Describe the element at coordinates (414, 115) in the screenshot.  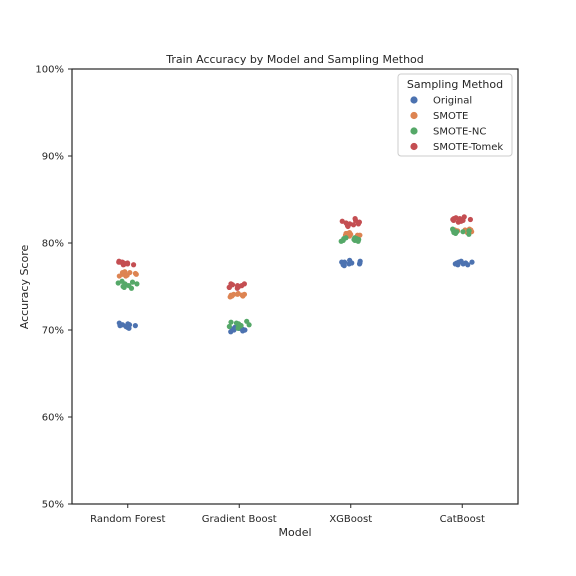
I see `legend-marker-smote` at that location.